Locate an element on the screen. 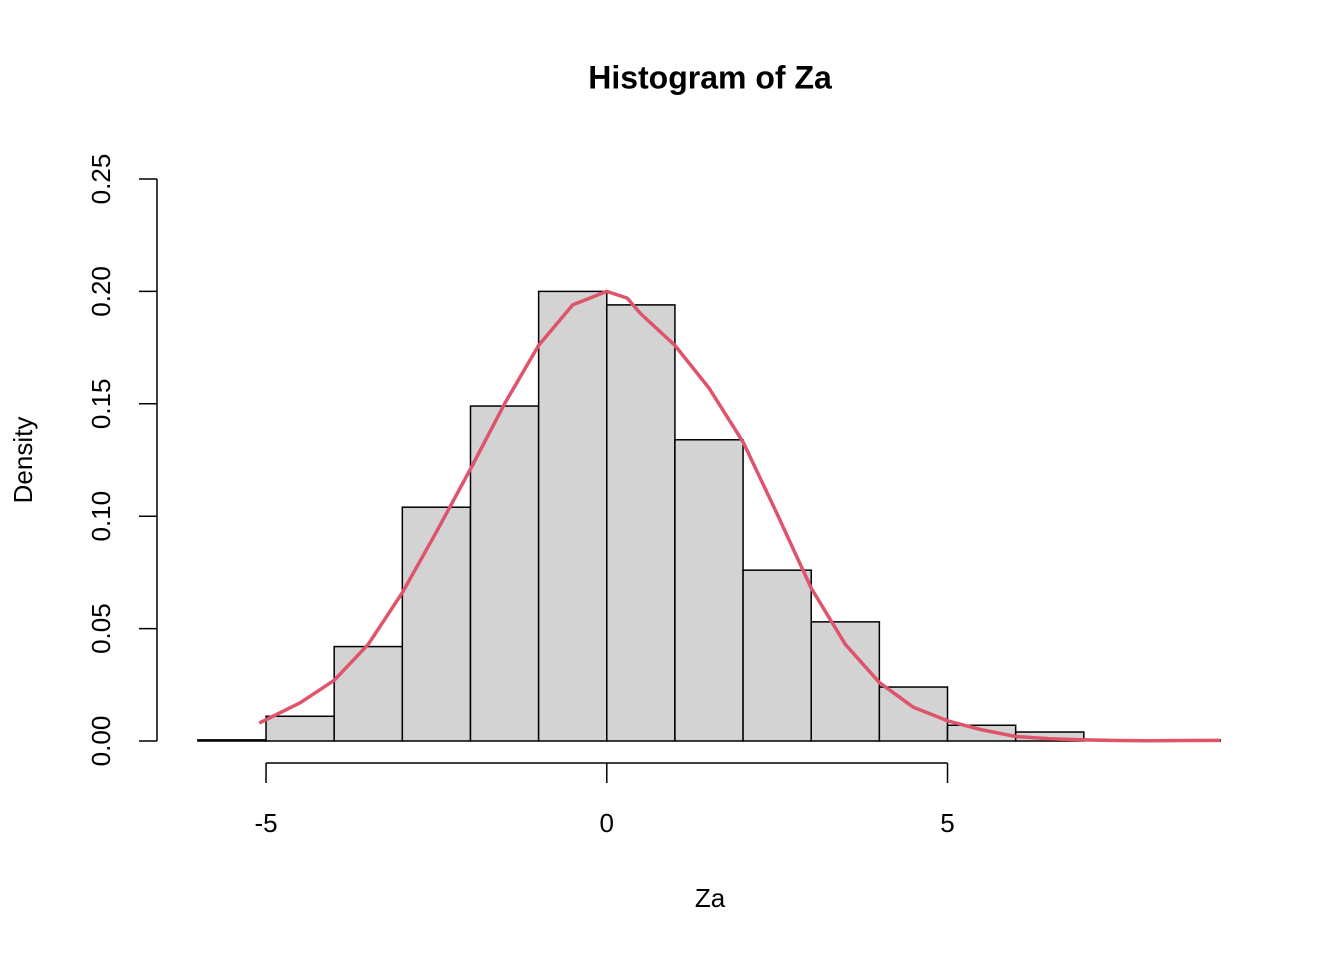 The width and height of the screenshot is (1344, 960). x-tick-label: 0 is located at coordinates (607, 823).